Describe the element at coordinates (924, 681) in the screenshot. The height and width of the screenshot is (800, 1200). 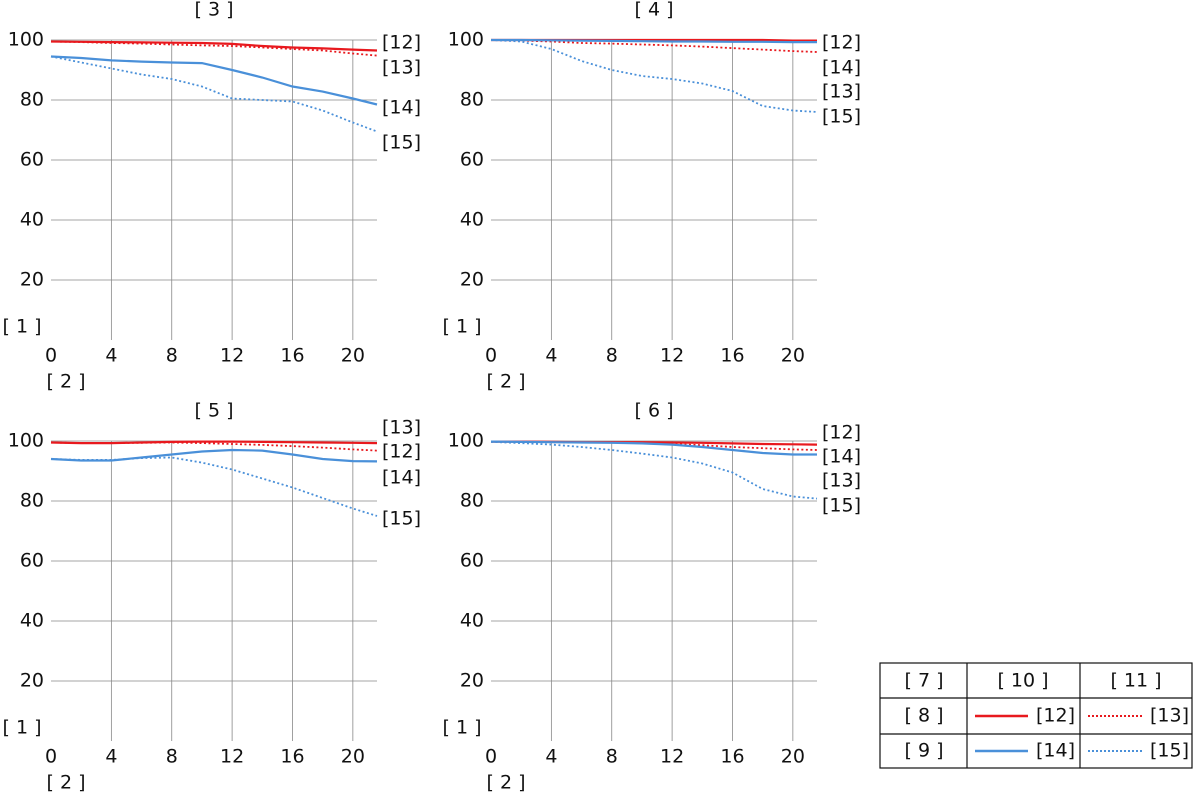
I see `table-header: [ 7 ]` at that location.